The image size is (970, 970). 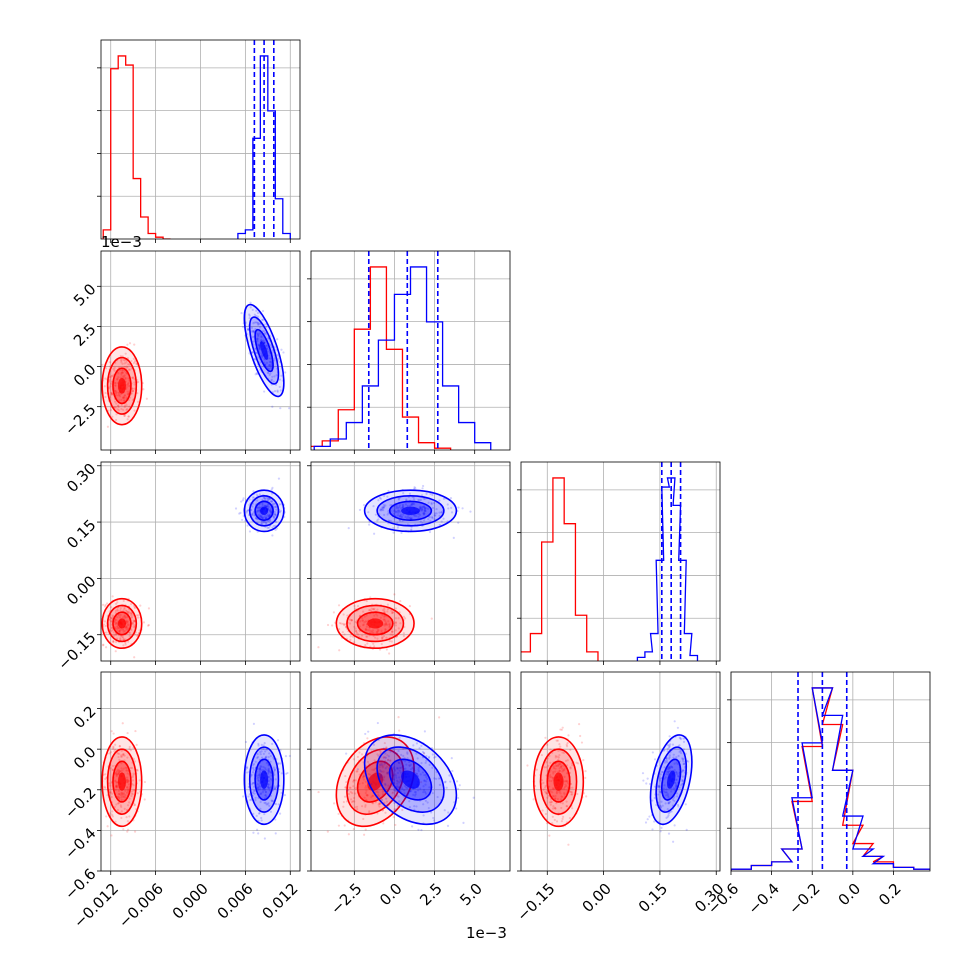 What do you see at coordinates (190, 901) in the screenshot?
I see `x-tick-label: 0.000` at bounding box center [190, 901].